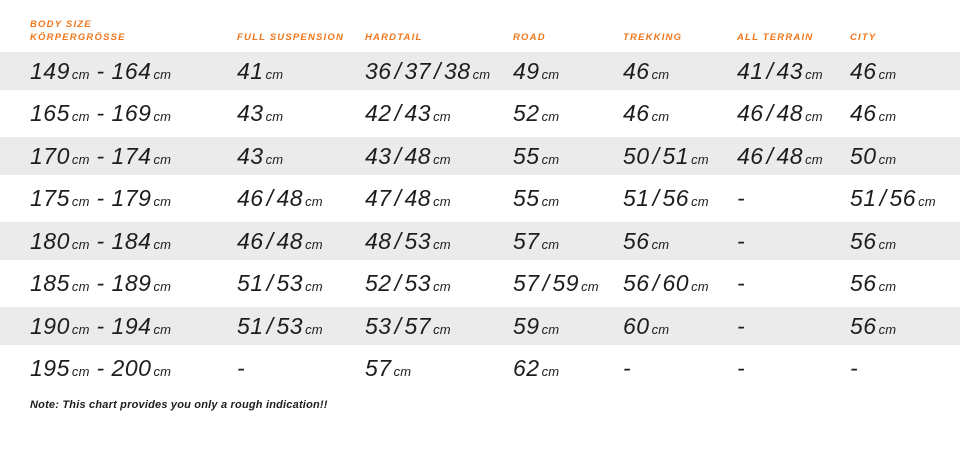 Image resolution: width=960 pixels, height=450 pixels. I want to click on cell-road: 62 cm, so click(536, 368).